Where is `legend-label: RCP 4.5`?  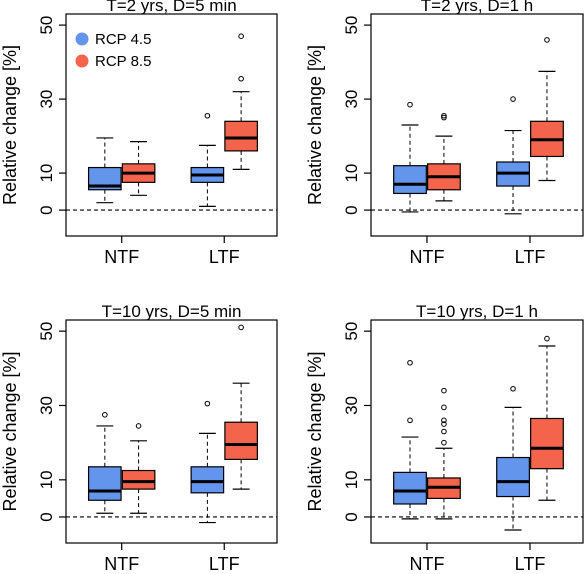 legend-label: RCP 4.5 is located at coordinates (123, 39).